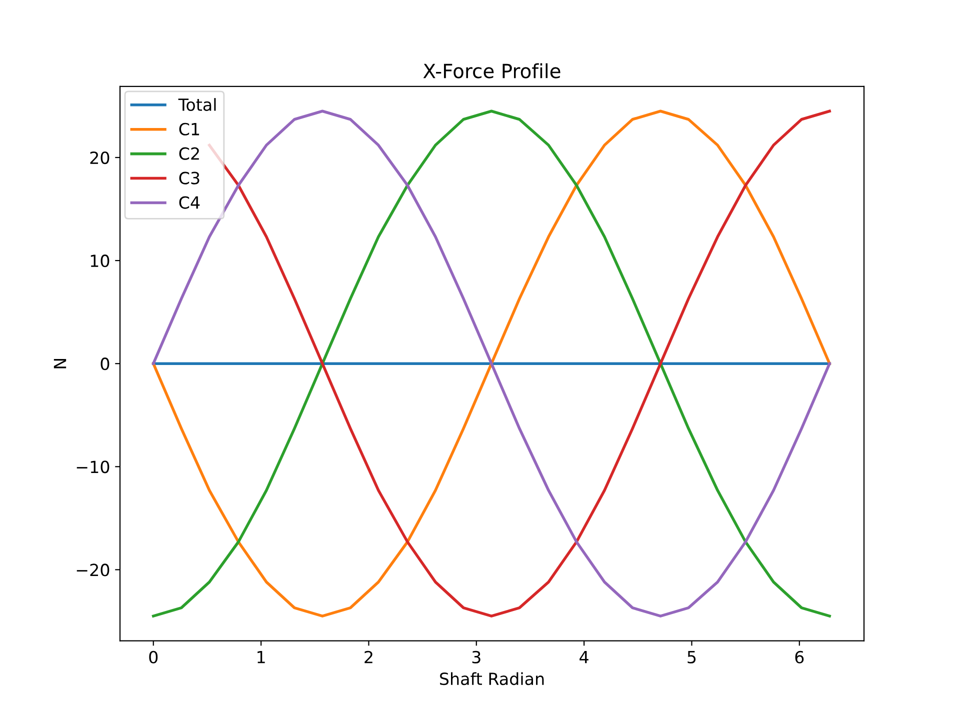  Describe the element at coordinates (153, 657) in the screenshot. I see `x-tick-label: 0` at that location.